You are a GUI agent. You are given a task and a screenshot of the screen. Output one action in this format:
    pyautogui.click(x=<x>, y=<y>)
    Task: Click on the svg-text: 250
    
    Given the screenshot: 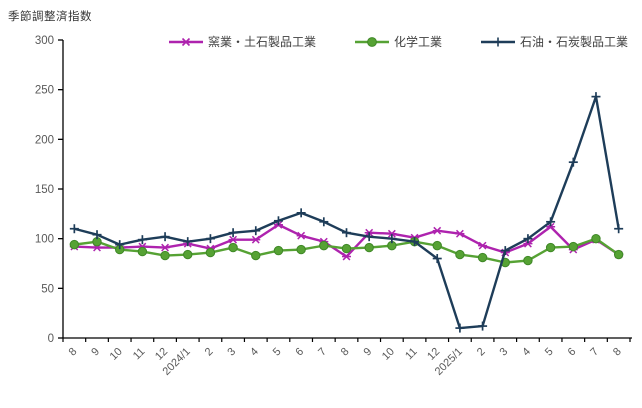 What is the action you would take?
    pyautogui.click(x=44, y=91)
    